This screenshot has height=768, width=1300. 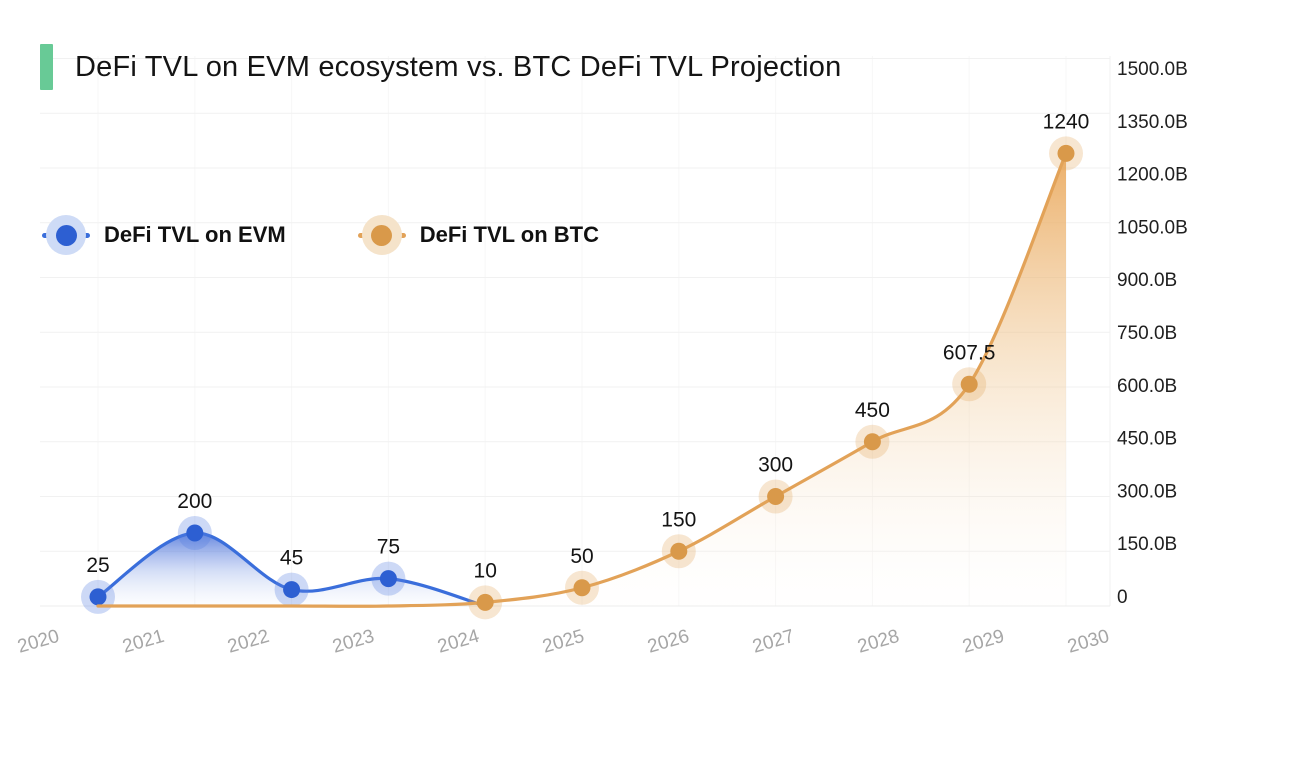 What do you see at coordinates (581, 556) in the screenshot?
I see `btc-point-label: 50` at bounding box center [581, 556].